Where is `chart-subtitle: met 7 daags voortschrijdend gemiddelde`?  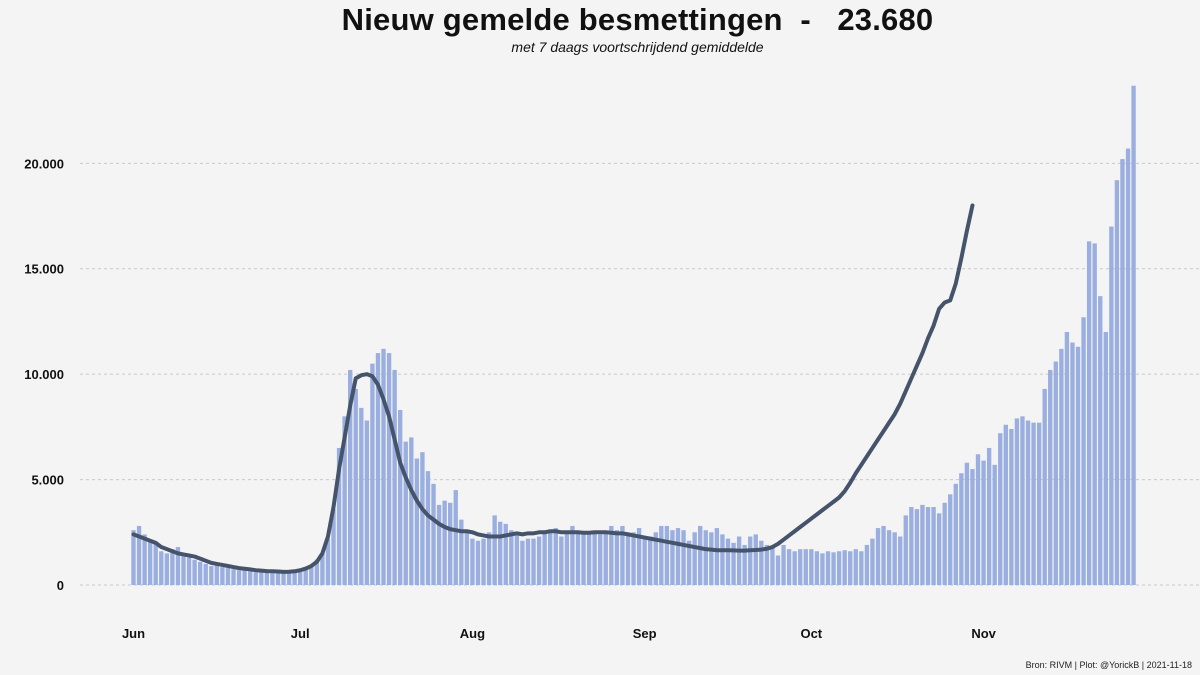 chart-subtitle: met 7 daags voortschrijdend gemiddelde is located at coordinates (637, 47).